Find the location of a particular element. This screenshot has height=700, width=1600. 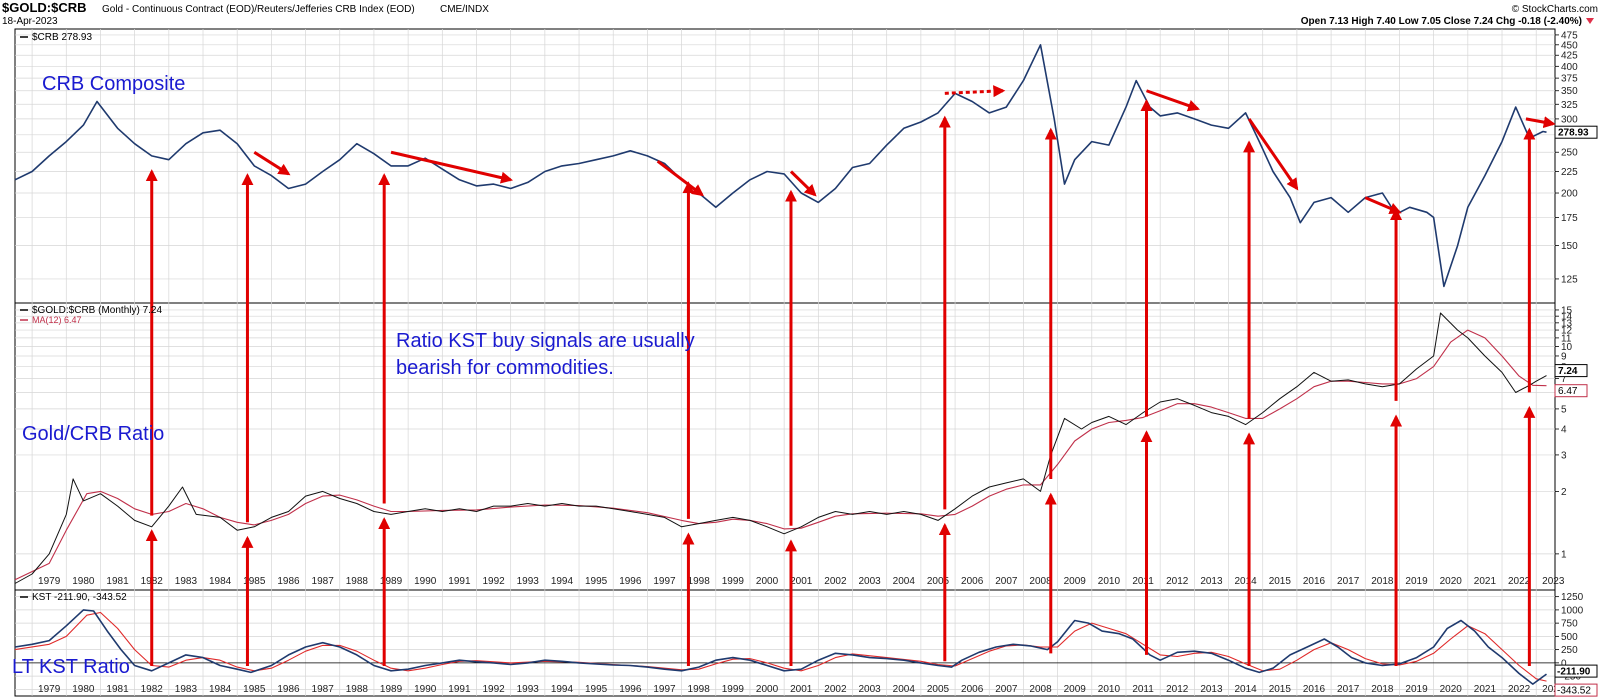

kst-slow-value: -343.52 is located at coordinates (1574, 691).